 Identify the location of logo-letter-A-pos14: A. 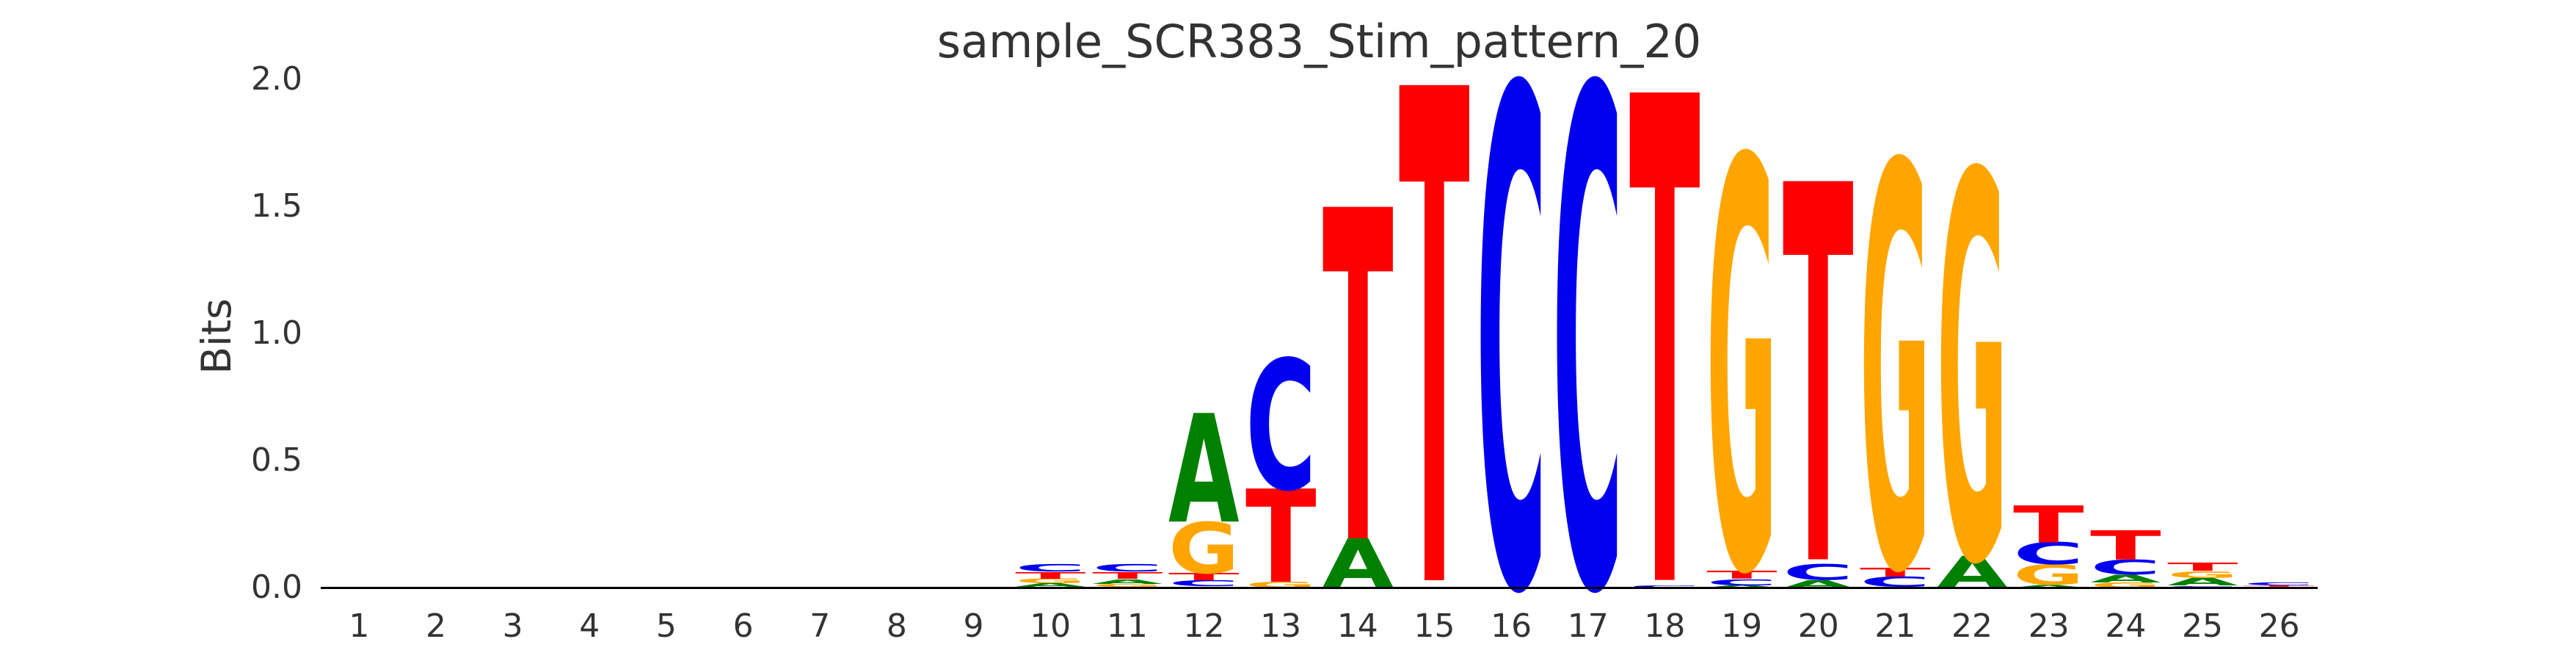
(1358, 563).